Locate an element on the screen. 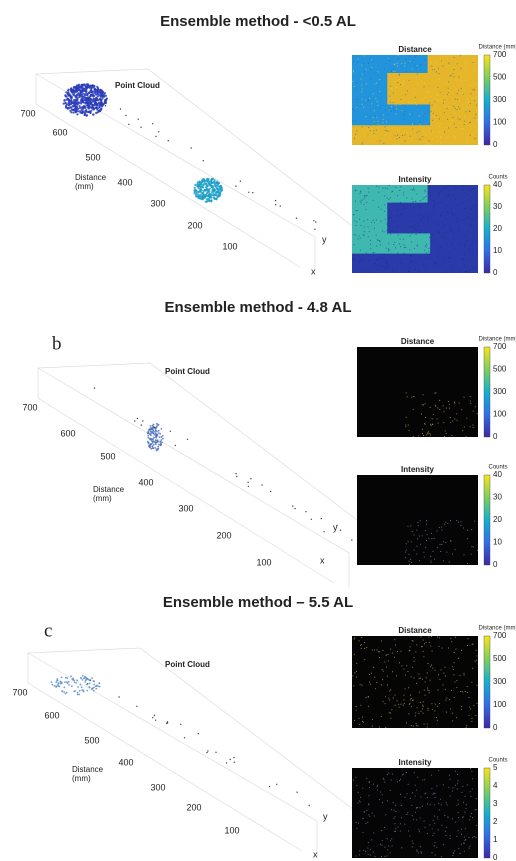  colorbar is located at coordinates (487, 520).